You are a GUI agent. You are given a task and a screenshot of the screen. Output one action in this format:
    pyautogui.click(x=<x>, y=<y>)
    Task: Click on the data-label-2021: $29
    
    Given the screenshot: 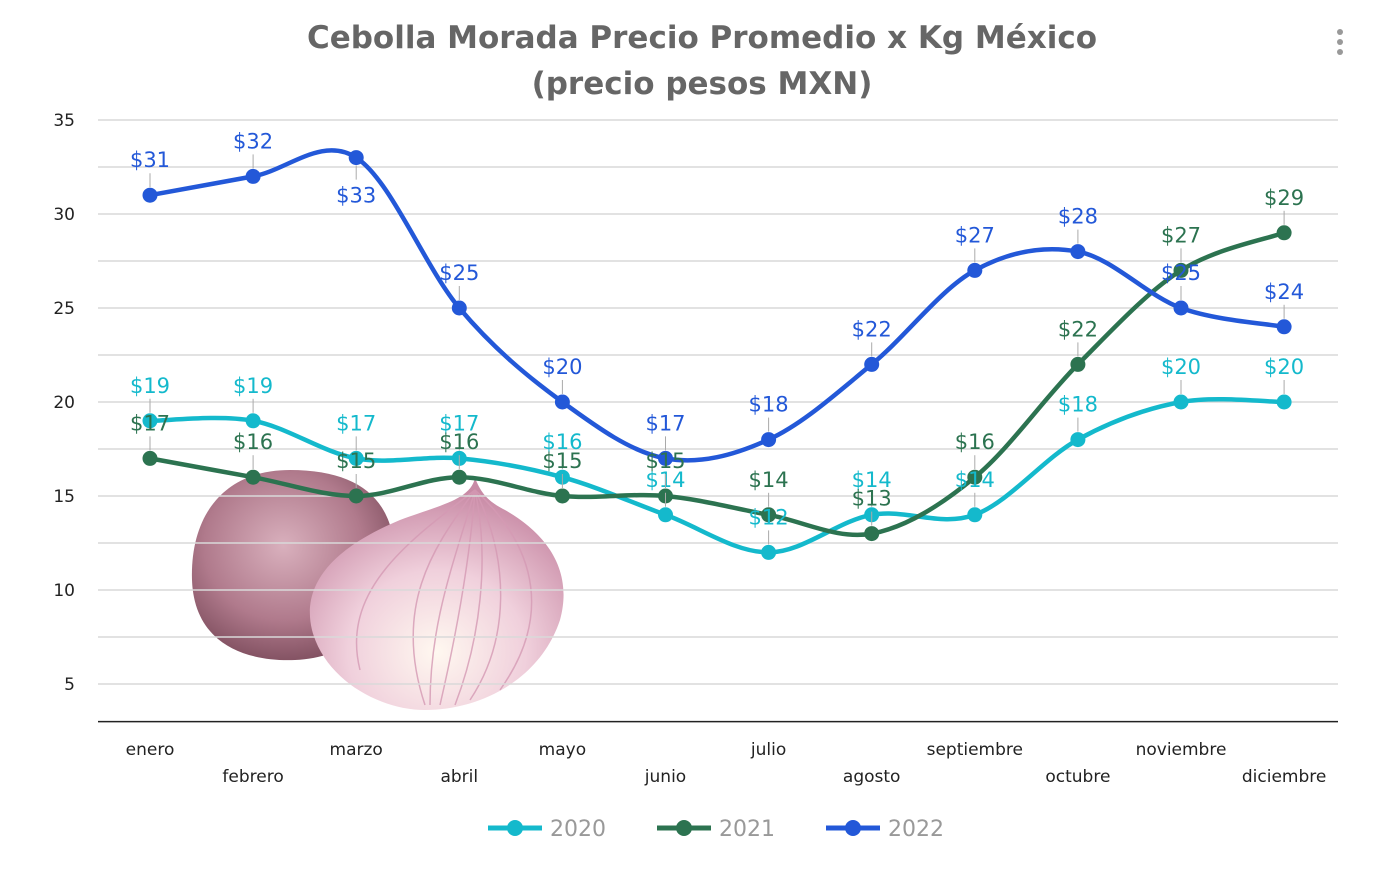 What is the action you would take?
    pyautogui.click(x=1284, y=198)
    